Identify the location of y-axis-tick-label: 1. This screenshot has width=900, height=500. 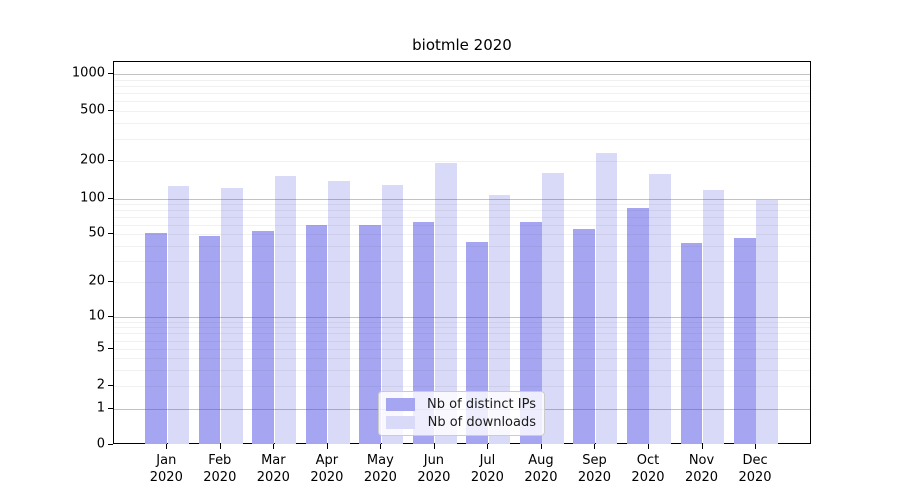
(100, 408).